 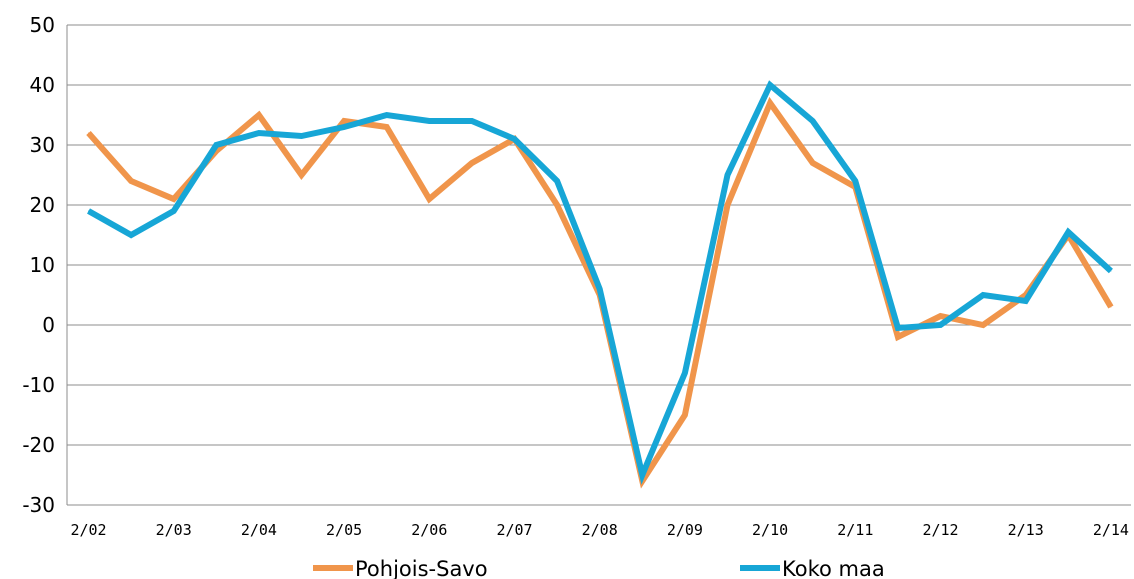 I want to click on x-tick-label: 2/06, so click(x=429, y=530).